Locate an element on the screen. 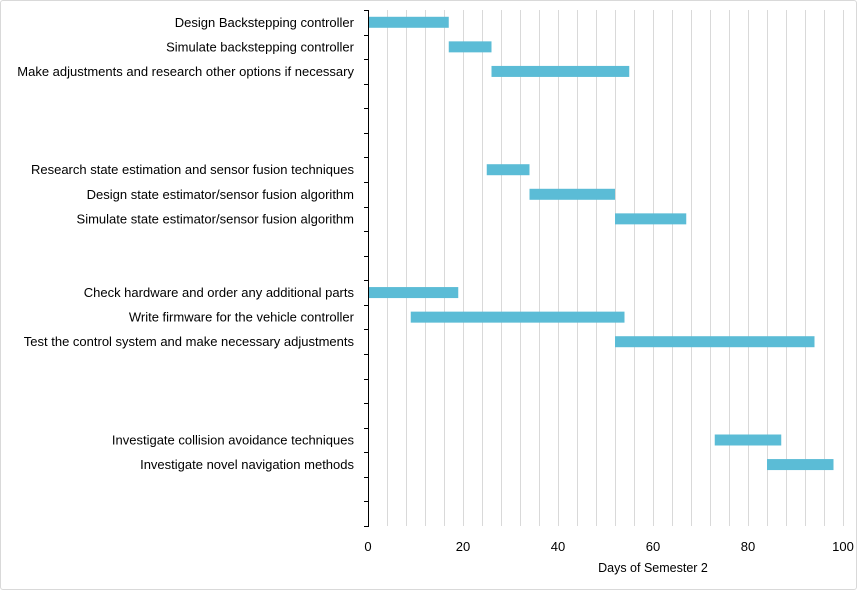 The image size is (859, 592). task-label: Design Backstepping controller is located at coordinates (265, 22).